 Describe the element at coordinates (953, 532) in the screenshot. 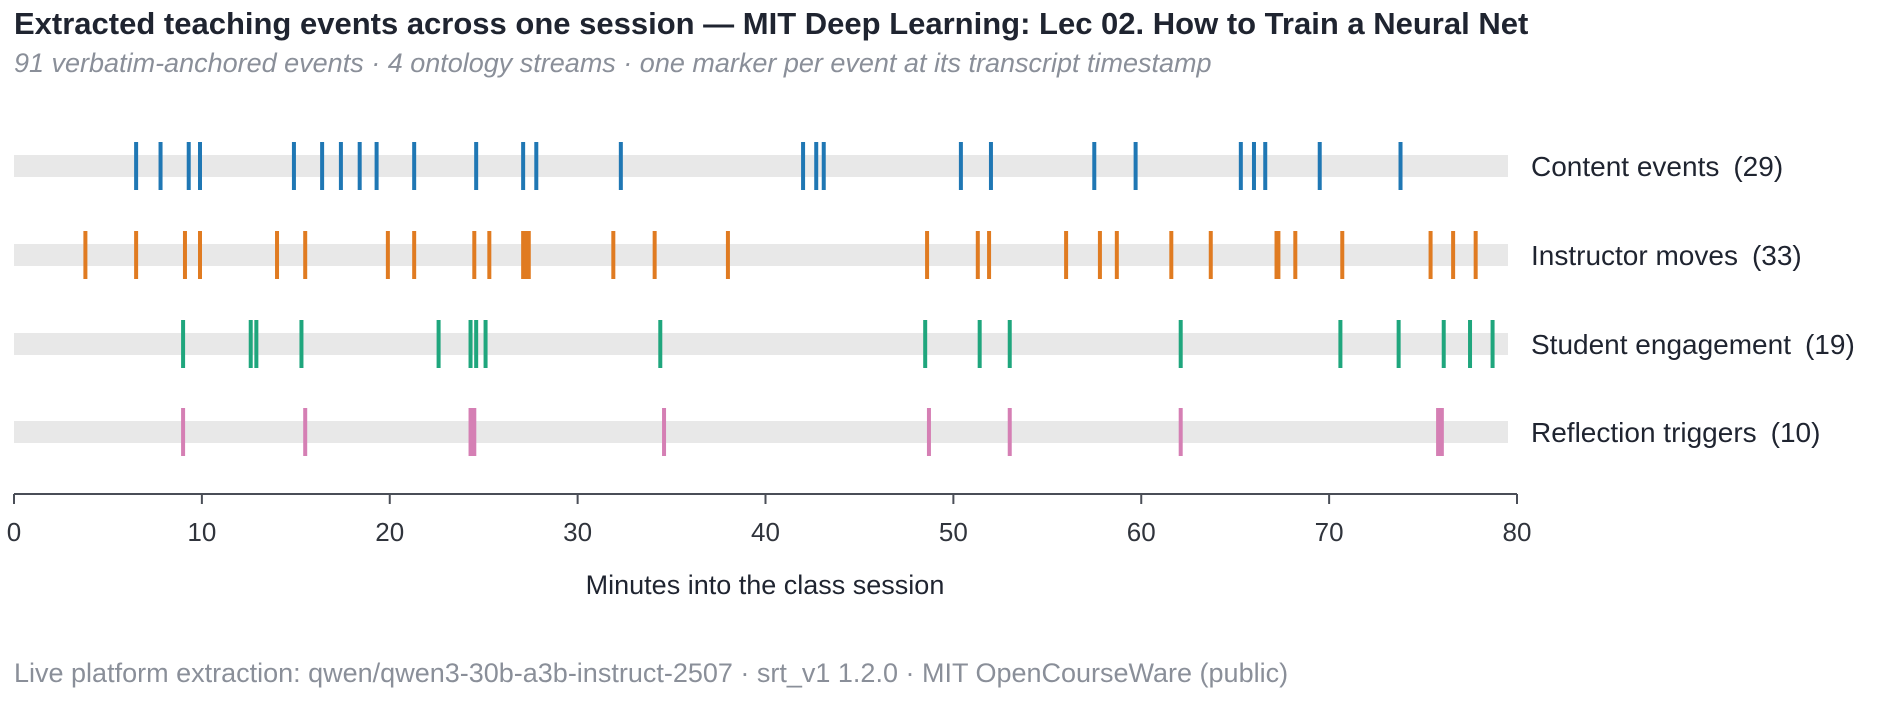

I see `x-tick-label: 50` at that location.